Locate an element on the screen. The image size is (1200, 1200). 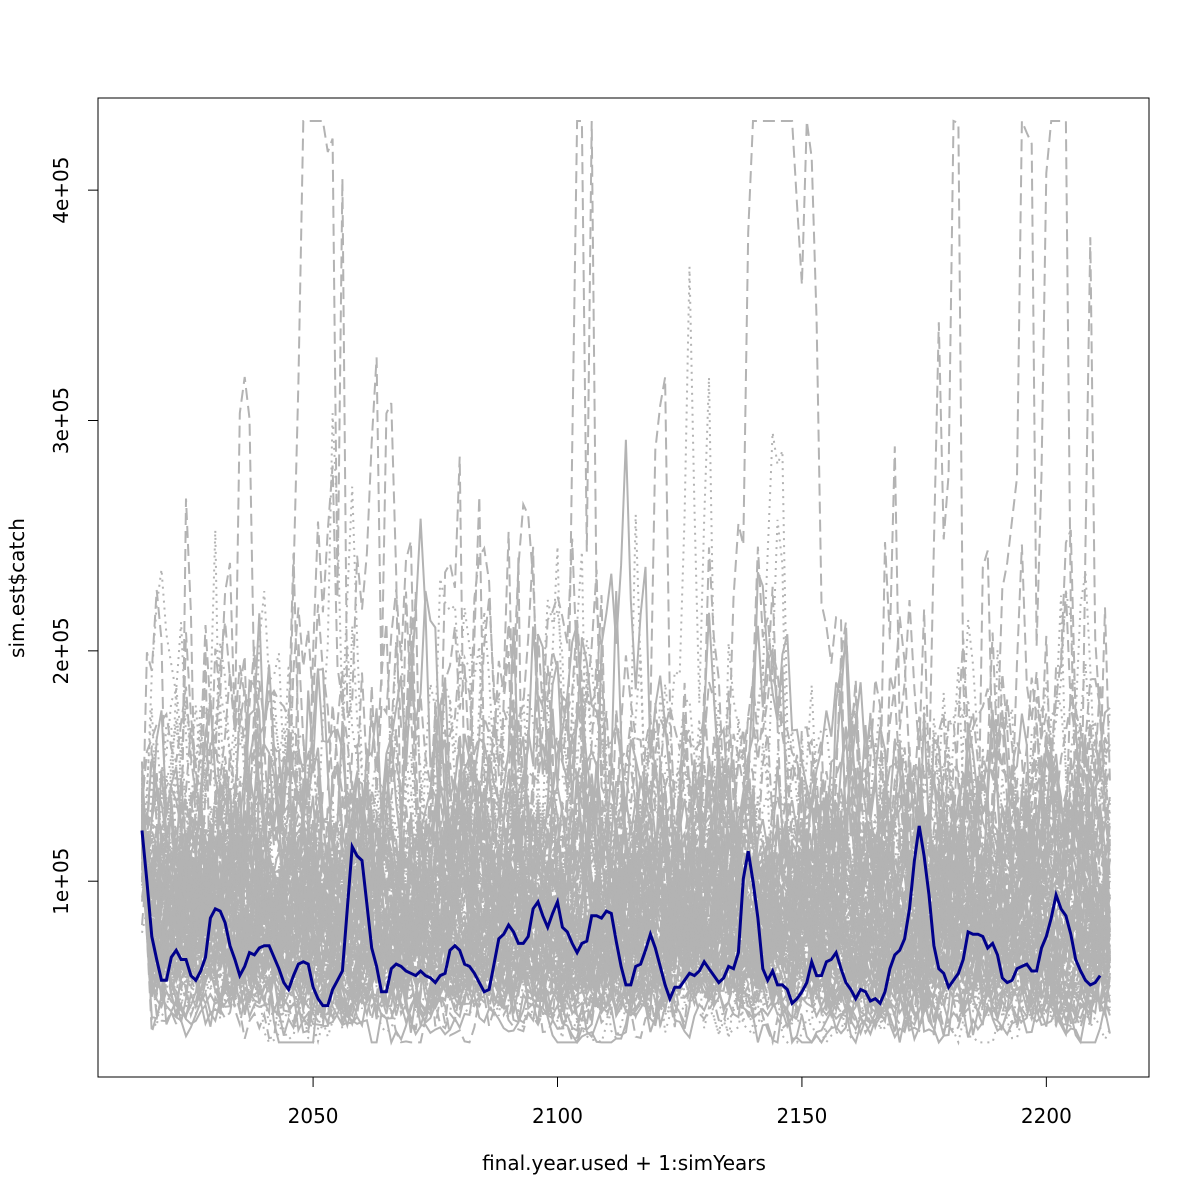
highlight-series-line is located at coordinates (621, 916).